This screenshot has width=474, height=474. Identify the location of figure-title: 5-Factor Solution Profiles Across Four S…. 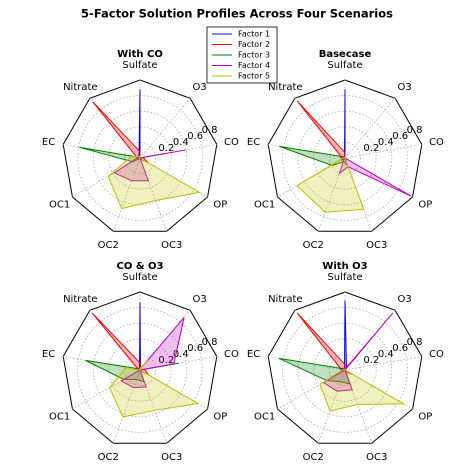
(237, 14).